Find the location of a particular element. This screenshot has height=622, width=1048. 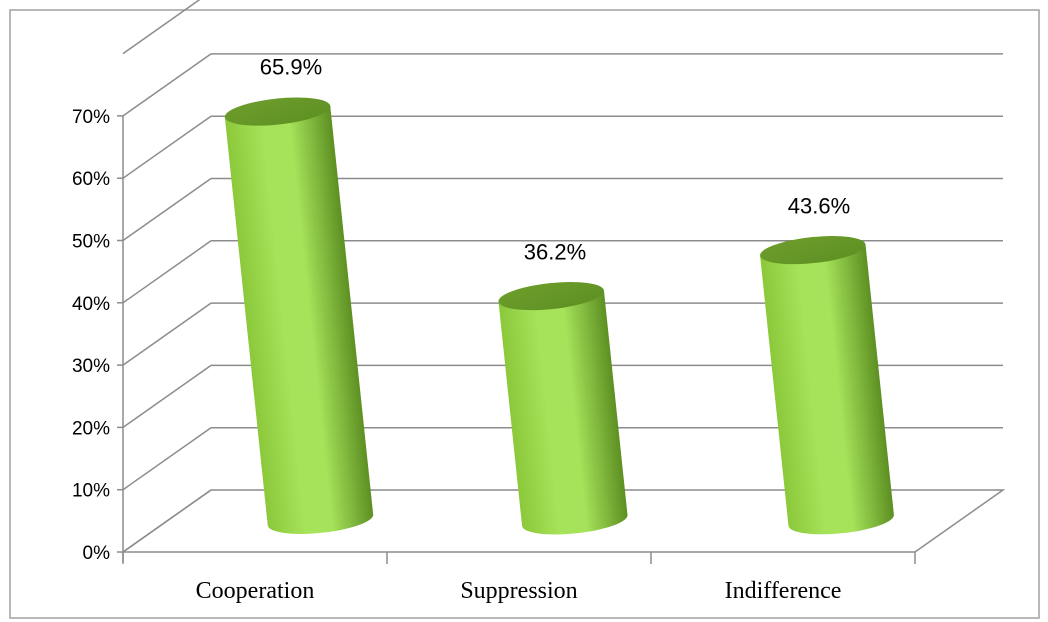

y-tick-label: 50% is located at coordinates (91, 242).